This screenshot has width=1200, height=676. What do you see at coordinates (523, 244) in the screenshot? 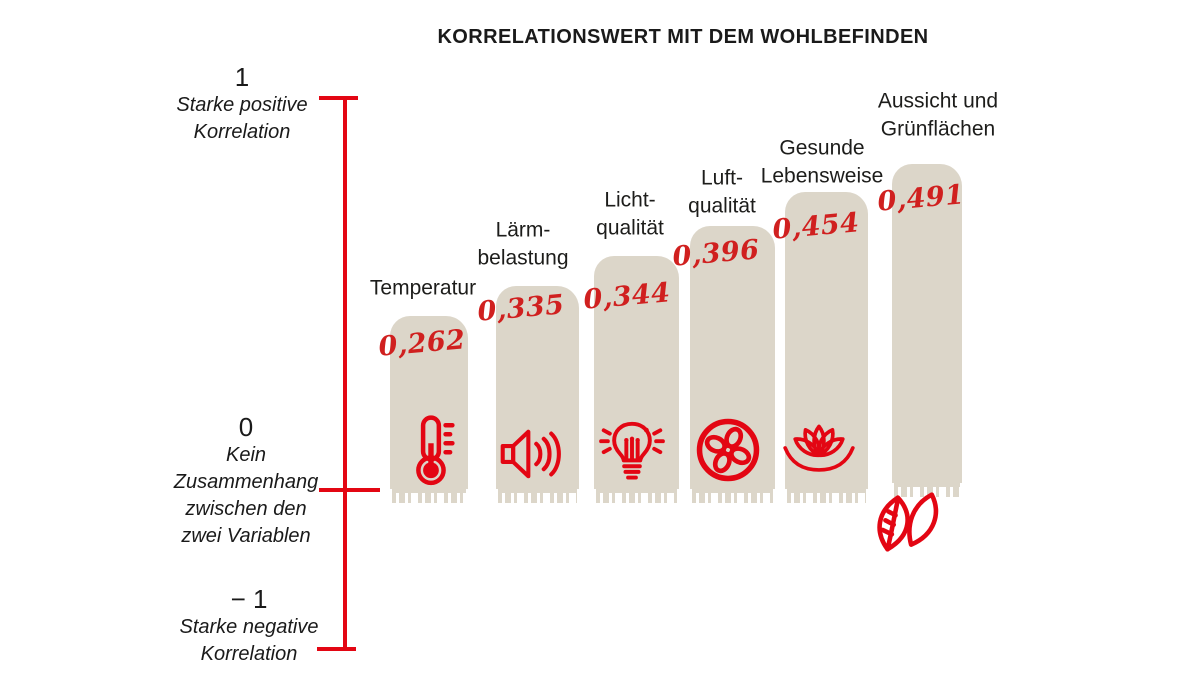
I see `bar-category-label: Lärm- belastung` at bounding box center [523, 244].